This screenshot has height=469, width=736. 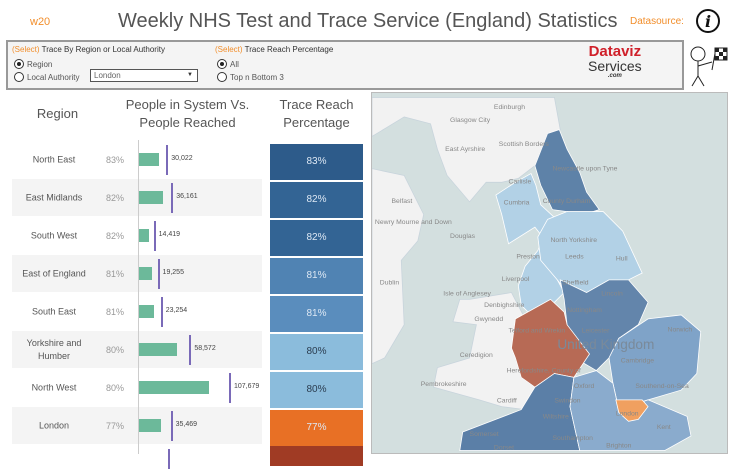 I want to click on region-name: South West, so click(x=54, y=235).